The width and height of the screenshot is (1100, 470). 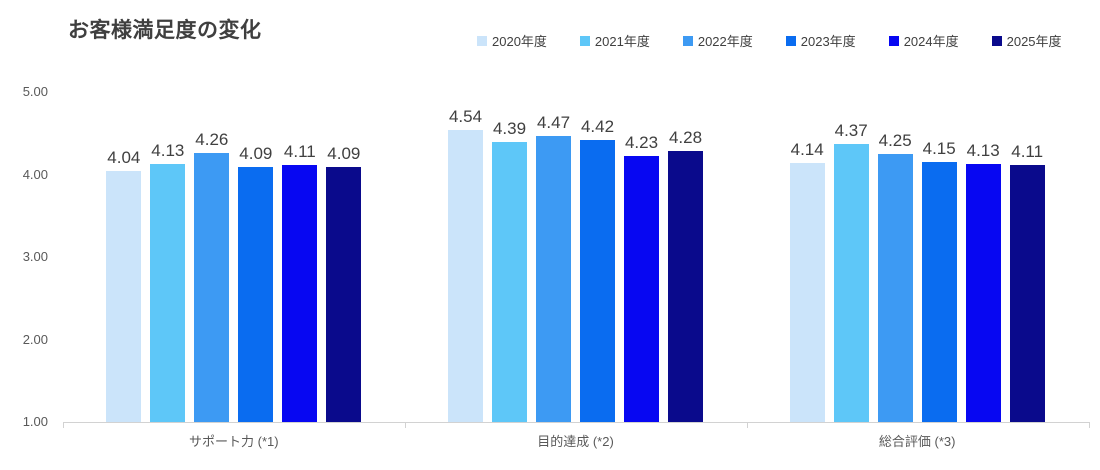 I want to click on bar-2021年度-総合評価 (*3), so click(x=851, y=282).